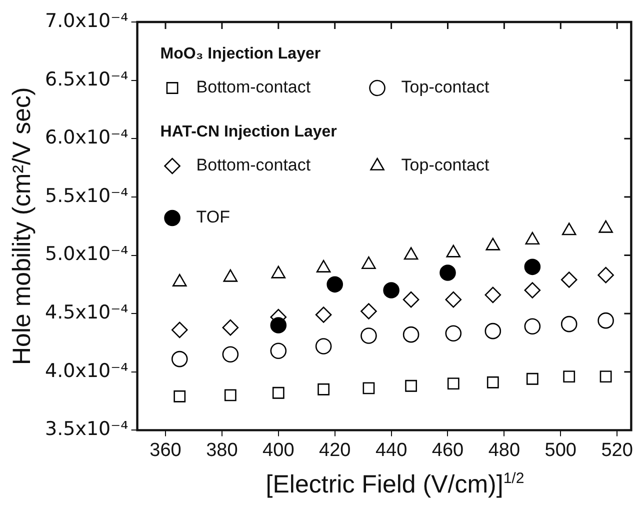 This screenshot has width=640, height=515. What do you see at coordinates (86, 429) in the screenshot?
I see `y-tick-label: 3.5x10⁻⁴` at bounding box center [86, 429].